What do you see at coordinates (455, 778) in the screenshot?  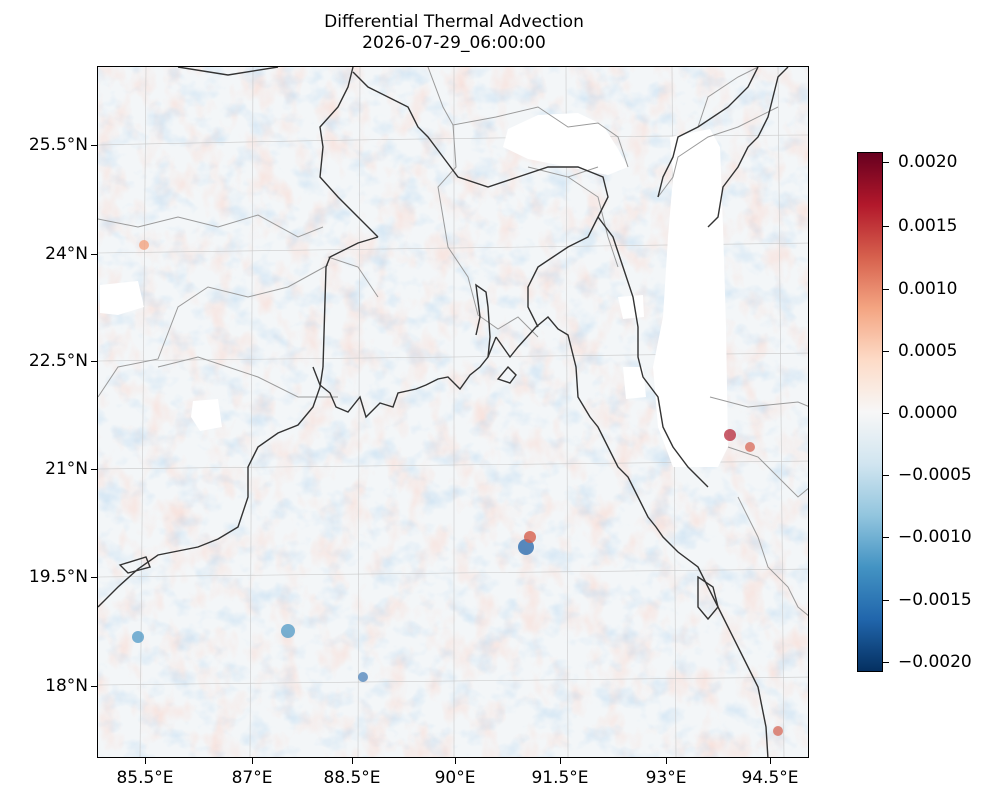 I see `lon-label: 90°E` at bounding box center [455, 778].